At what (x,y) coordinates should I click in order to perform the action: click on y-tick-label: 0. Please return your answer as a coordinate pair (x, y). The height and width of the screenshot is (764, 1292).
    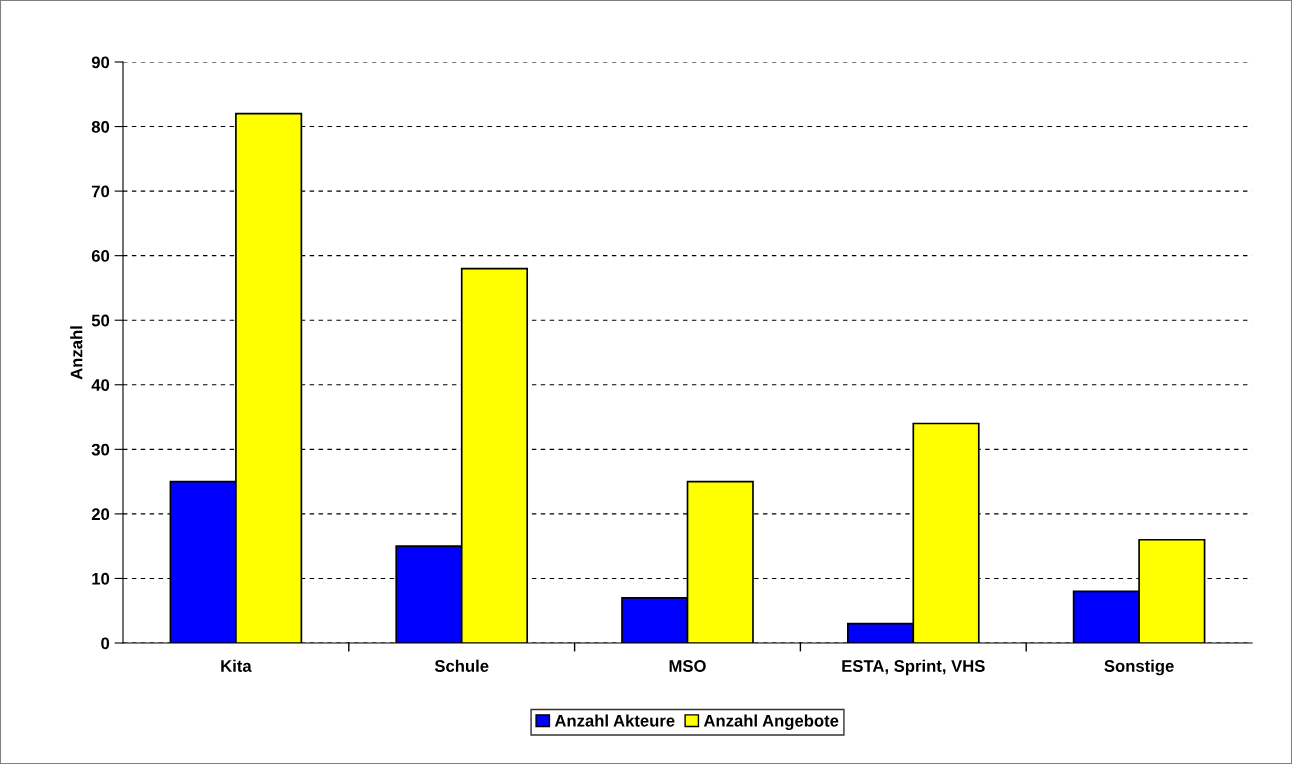
    Looking at the image, I should click on (105, 643).